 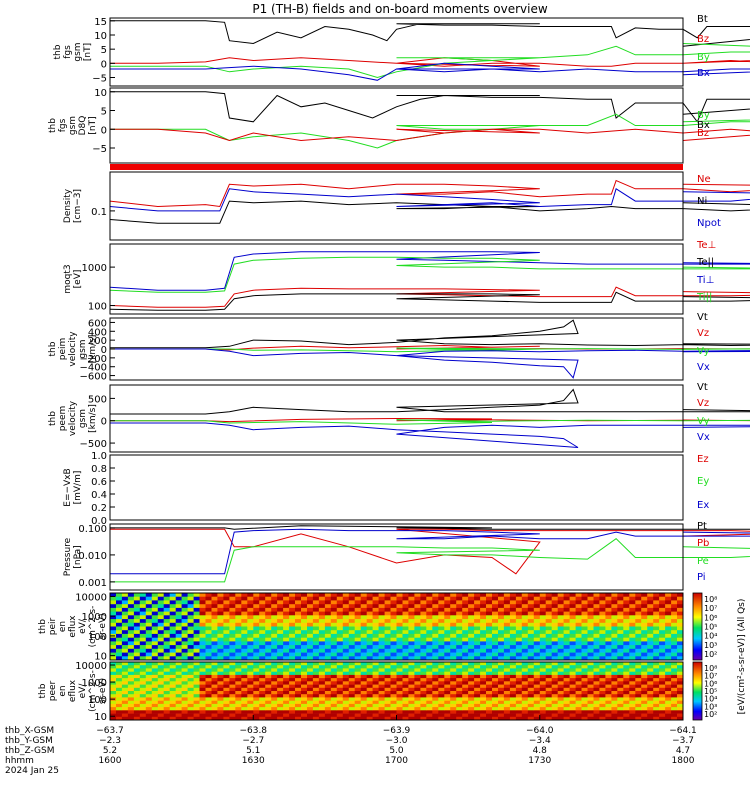 What do you see at coordinates (104, 112) in the screenshot?
I see `y-tick-label: 5` at bounding box center [104, 112].